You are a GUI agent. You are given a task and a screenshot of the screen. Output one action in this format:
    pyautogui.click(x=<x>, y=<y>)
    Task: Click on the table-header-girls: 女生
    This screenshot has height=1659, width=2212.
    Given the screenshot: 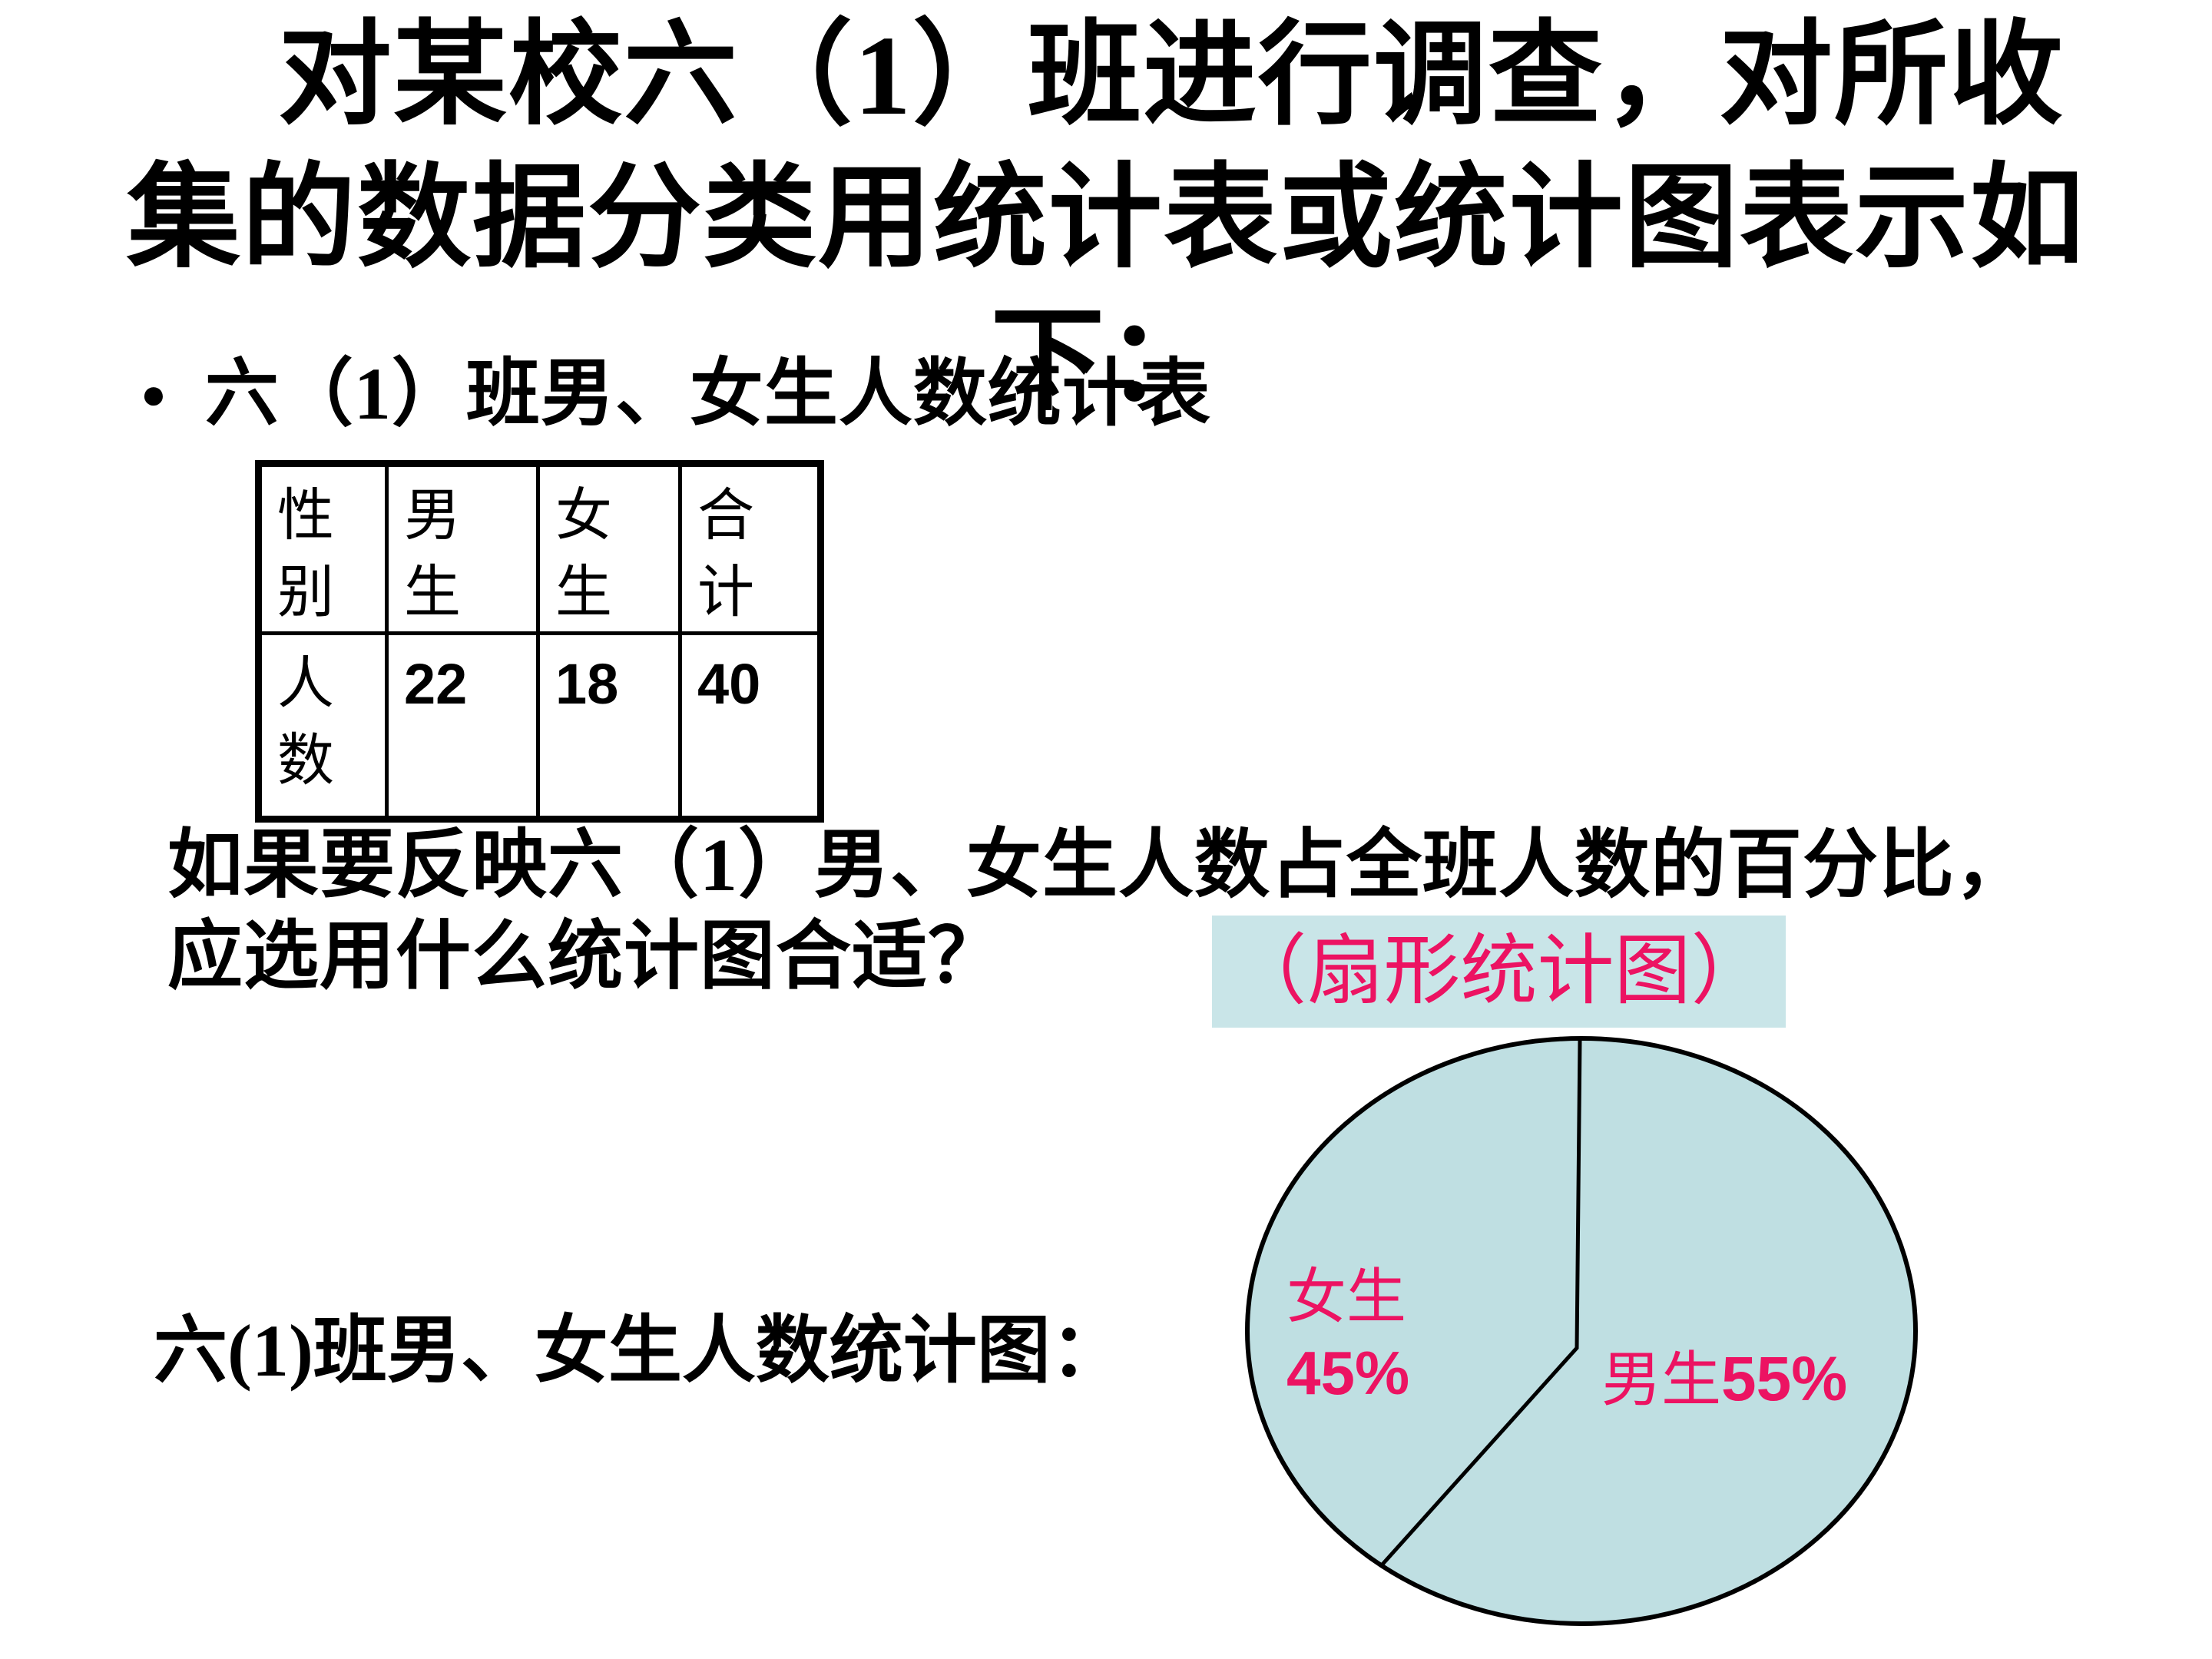 What is the action you would take?
    pyautogui.click(x=609, y=548)
    